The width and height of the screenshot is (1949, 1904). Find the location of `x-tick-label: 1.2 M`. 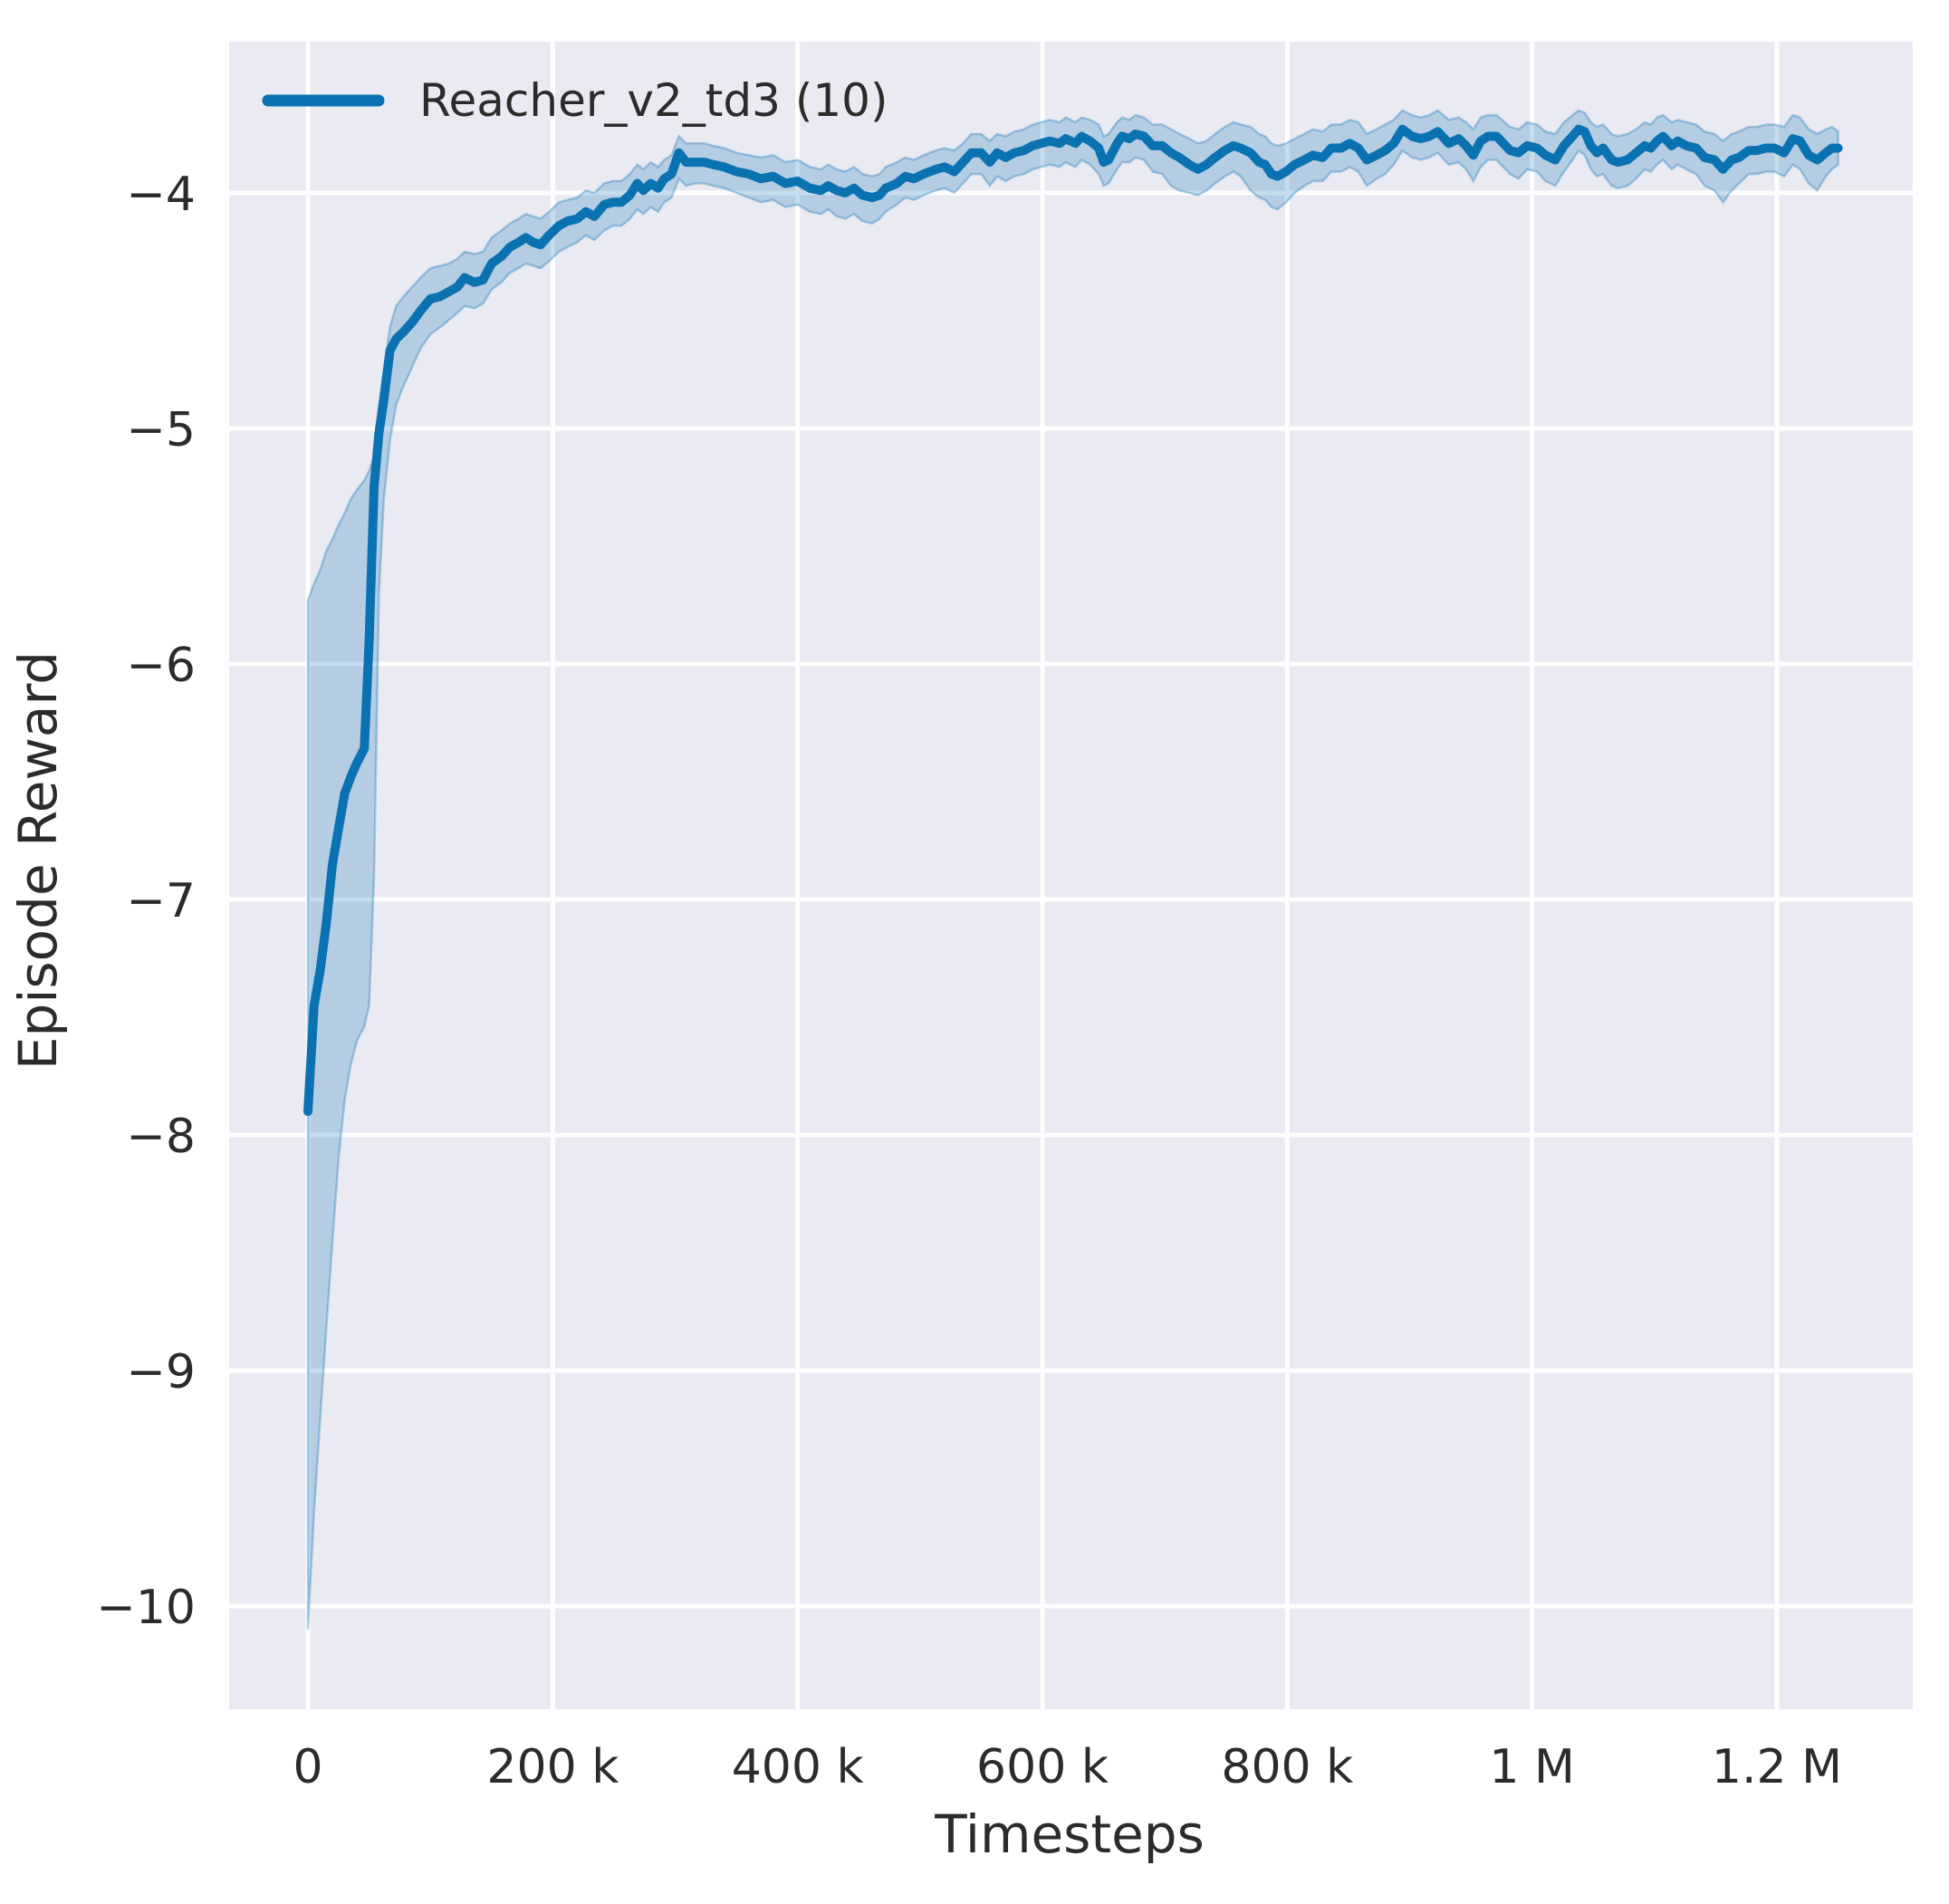

x-tick-label: 1.2 M is located at coordinates (1777, 1767).